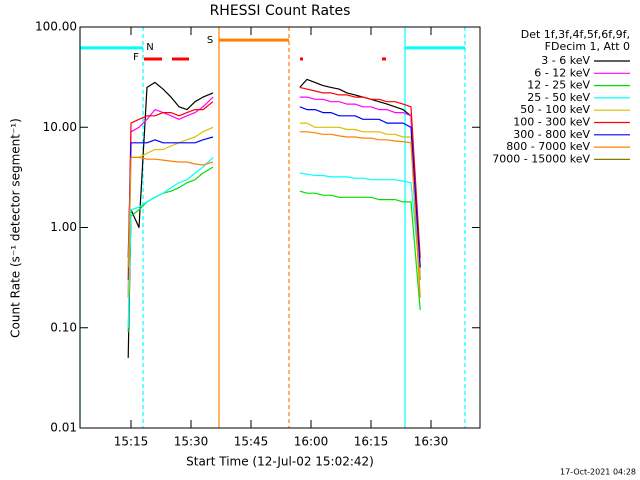 The height and width of the screenshot is (480, 640). I want to click on legend-label: 6 - 12 keV, so click(562, 72).